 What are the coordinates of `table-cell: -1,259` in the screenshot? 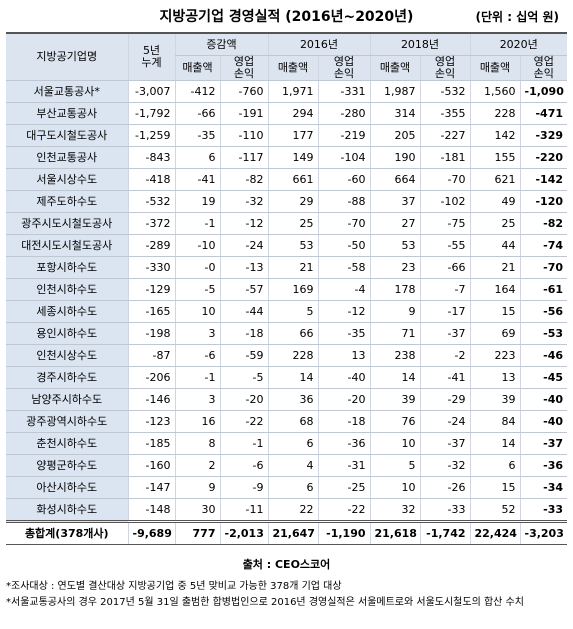 It's located at (151, 135).